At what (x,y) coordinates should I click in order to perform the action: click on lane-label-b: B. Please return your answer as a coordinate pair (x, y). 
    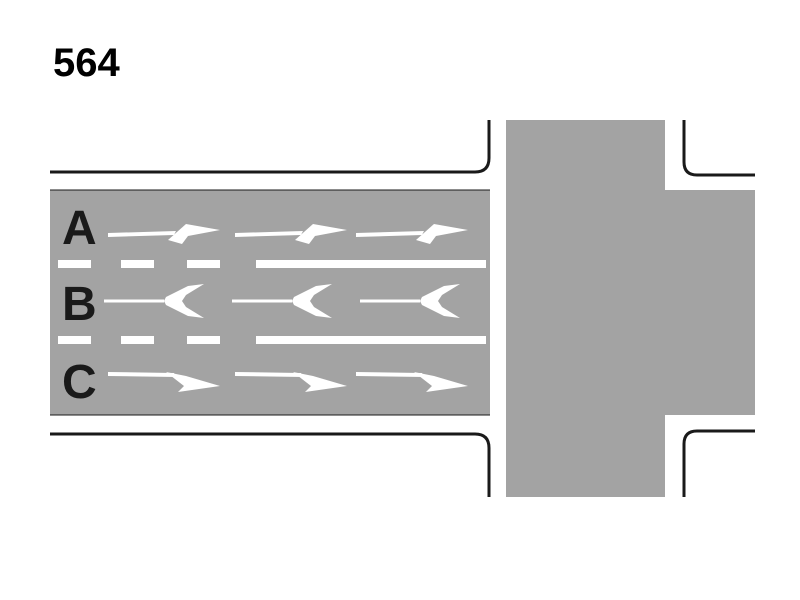
    Looking at the image, I should click on (79, 304).